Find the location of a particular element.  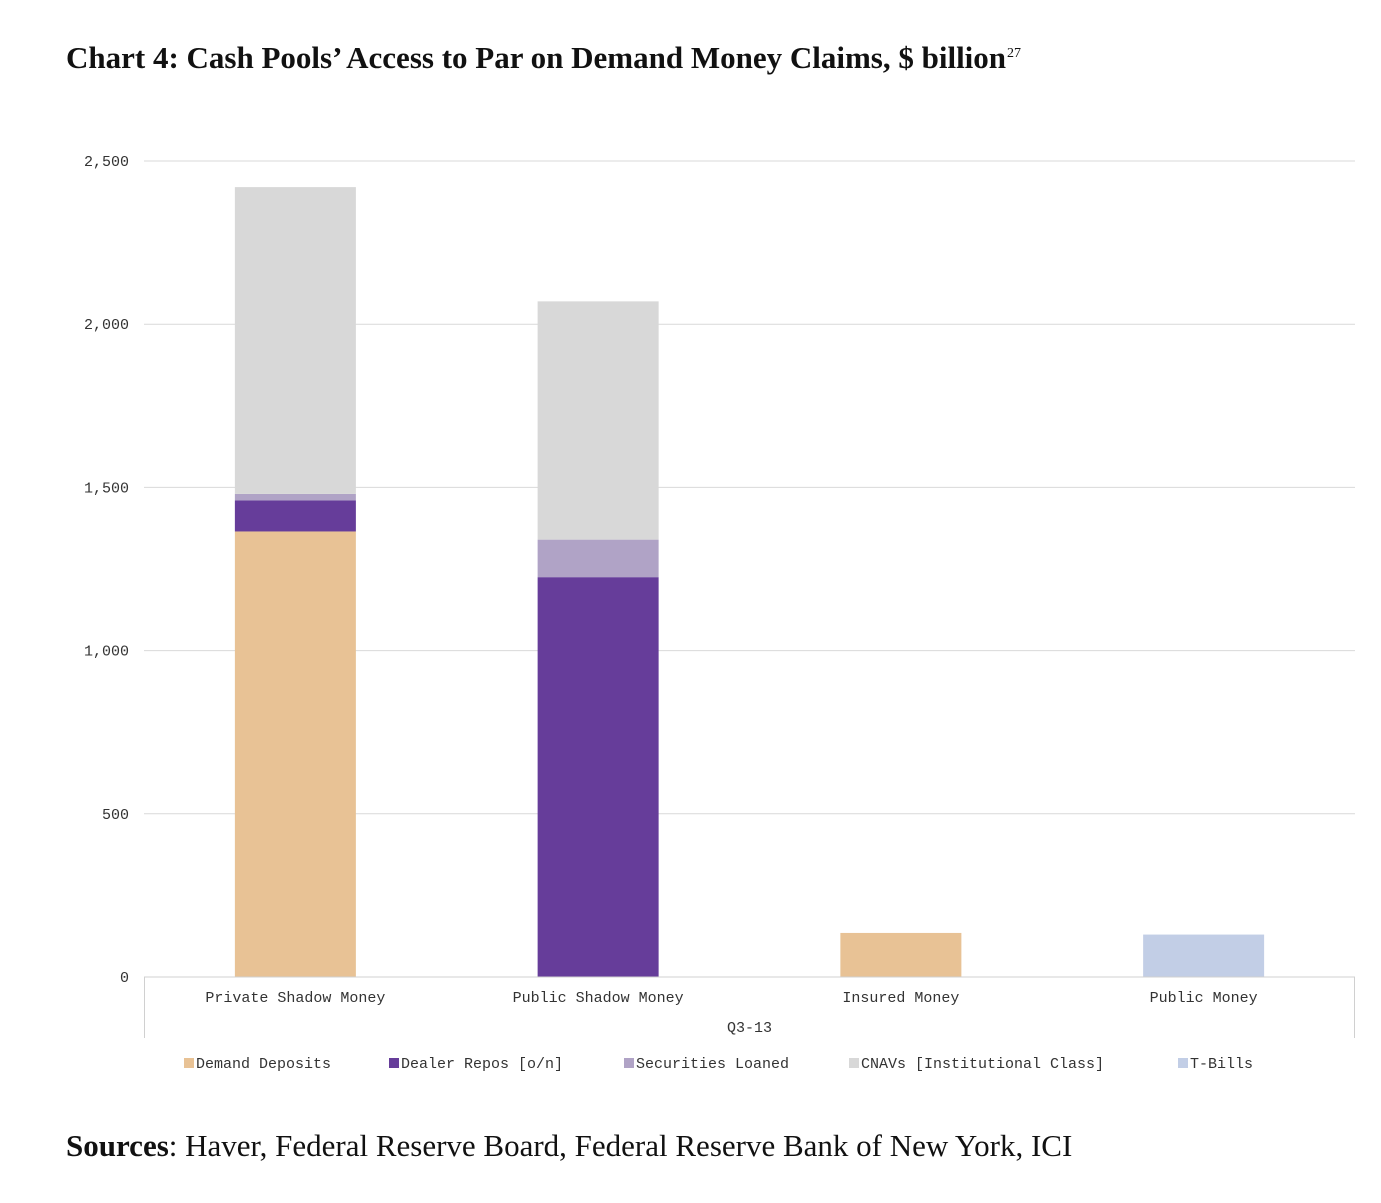

legend-item: T-Bills is located at coordinates (1215, 1064).